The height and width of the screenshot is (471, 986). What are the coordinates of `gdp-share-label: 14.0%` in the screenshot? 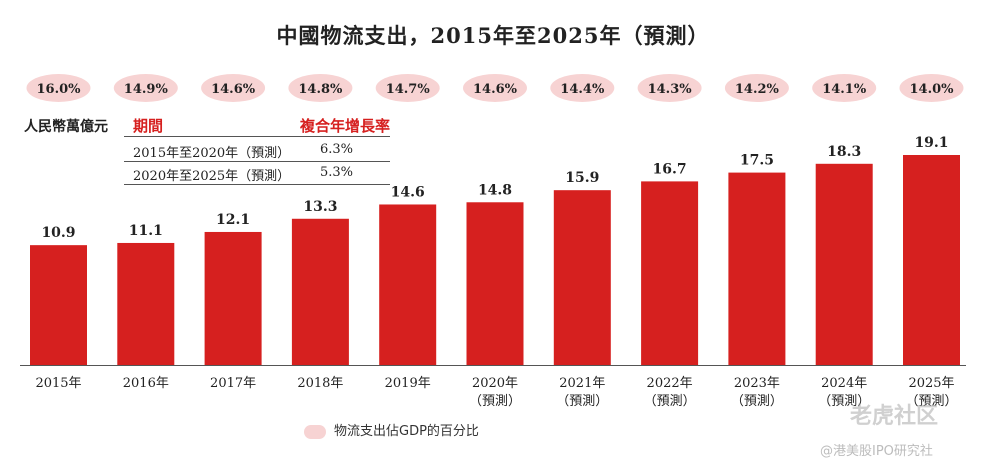 It's located at (931, 89).